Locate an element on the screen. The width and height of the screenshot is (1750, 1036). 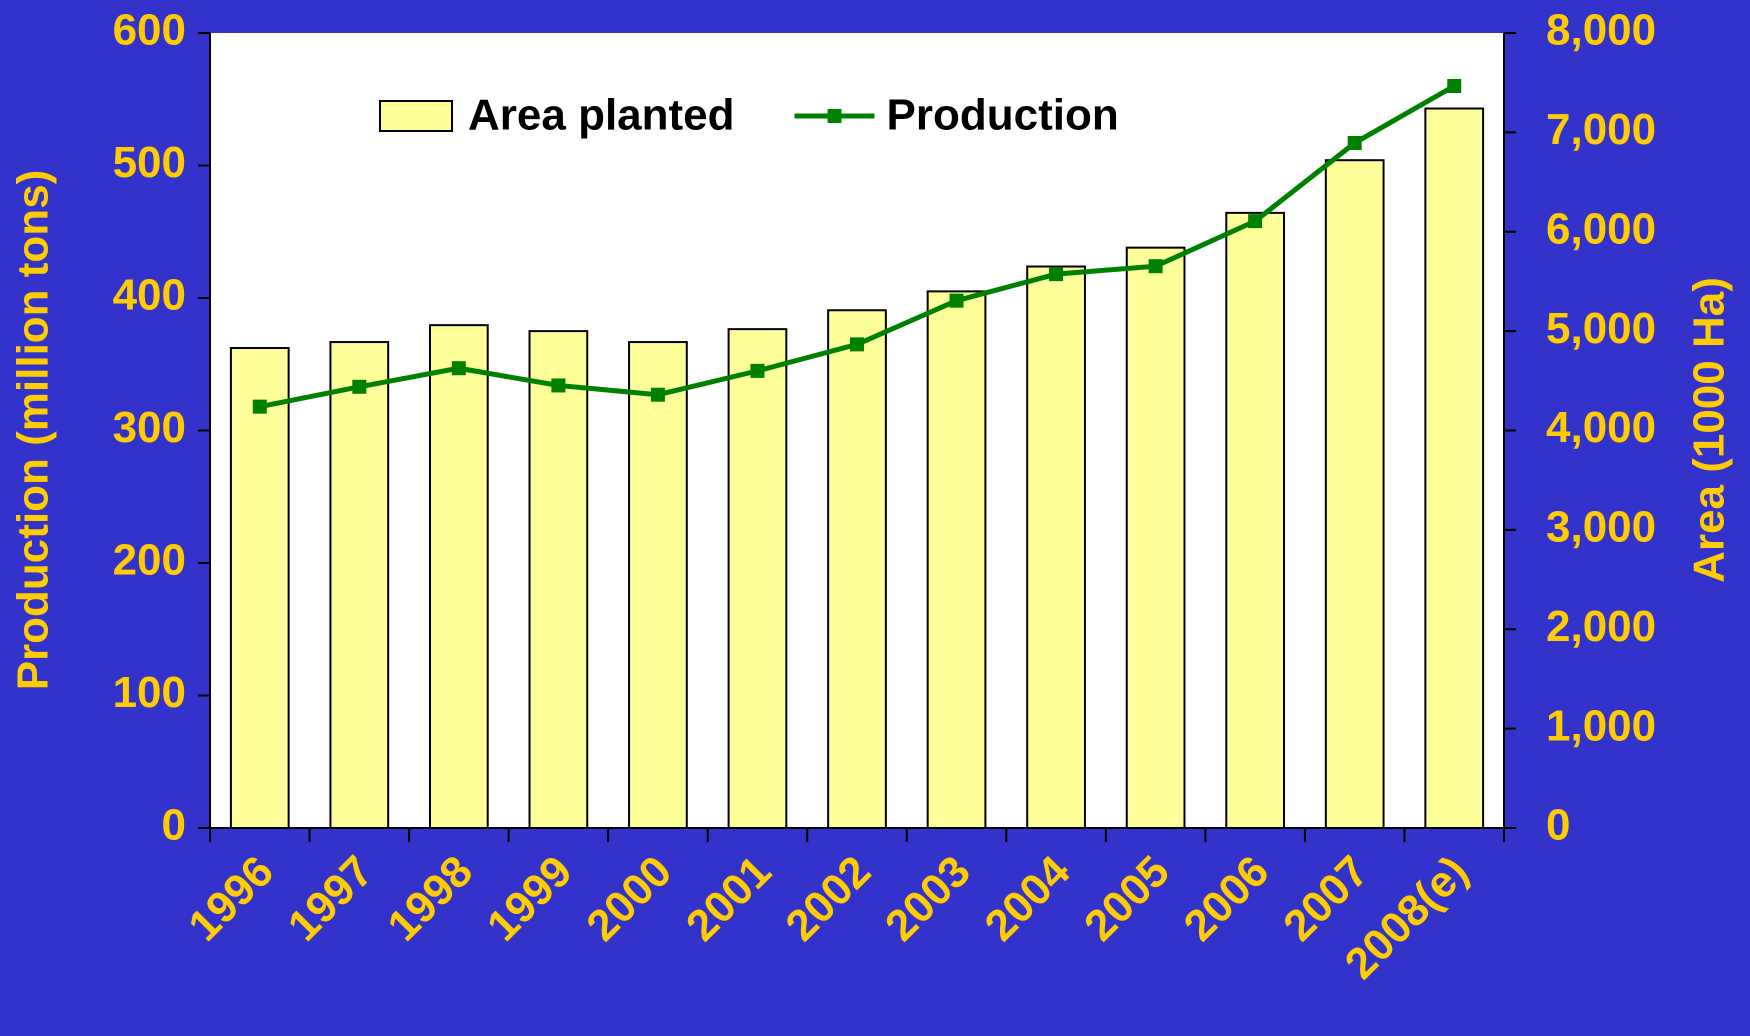
y2-tick-label: 2,000 is located at coordinates (1601, 626).